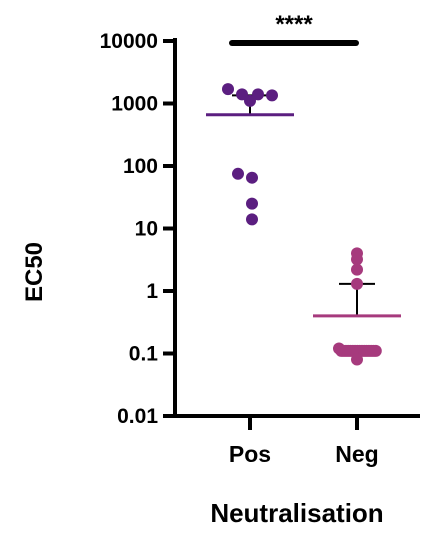 The width and height of the screenshot is (432, 540). I want to click on y-tick-label: 0.01, so click(137, 416).